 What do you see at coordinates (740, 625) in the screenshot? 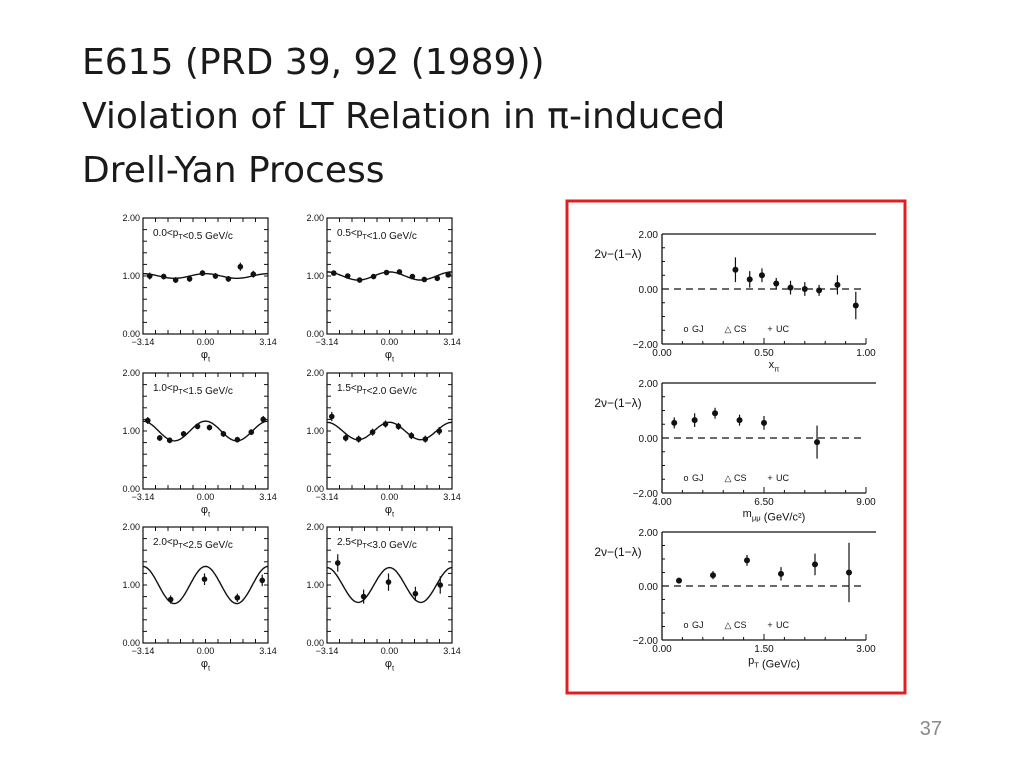
I see `legend-label: CS` at bounding box center [740, 625].